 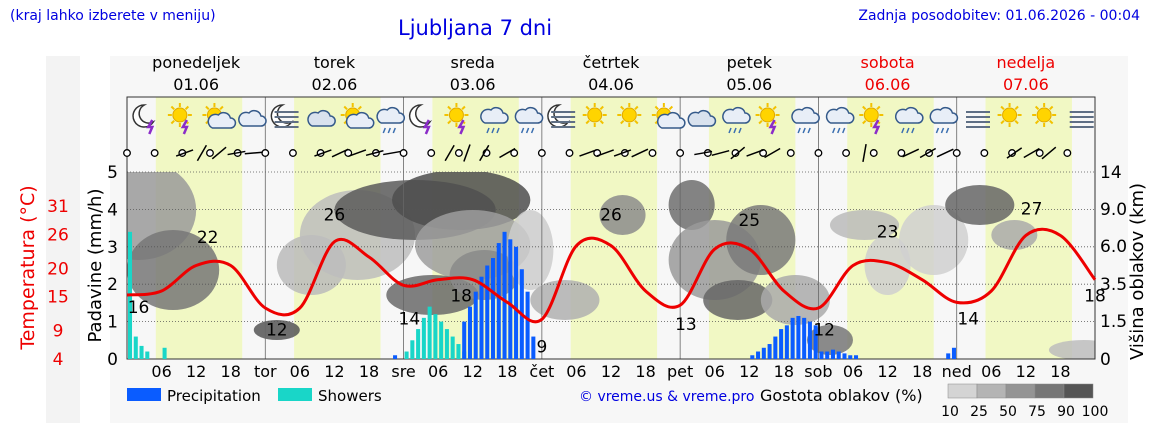 I want to click on temp-tick-label: 15, so click(x=58, y=298).